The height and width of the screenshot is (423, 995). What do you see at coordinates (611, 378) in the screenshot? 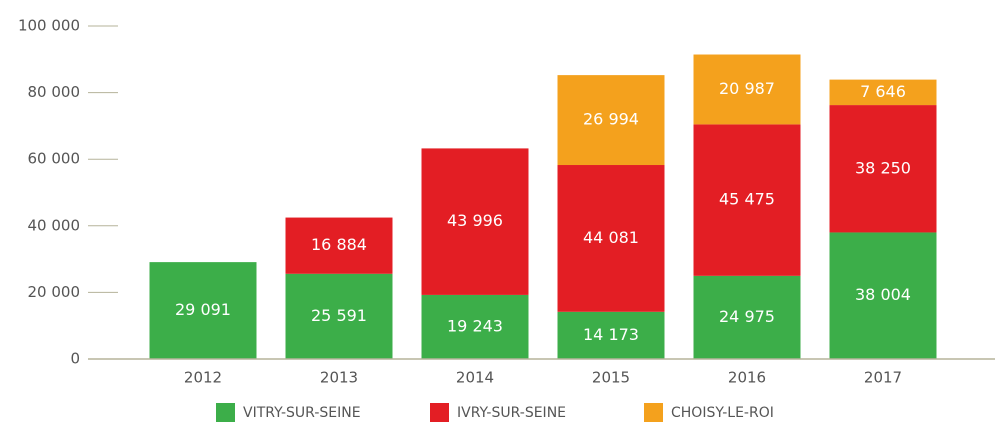
I see `x-tick-label: 2015` at bounding box center [611, 378].